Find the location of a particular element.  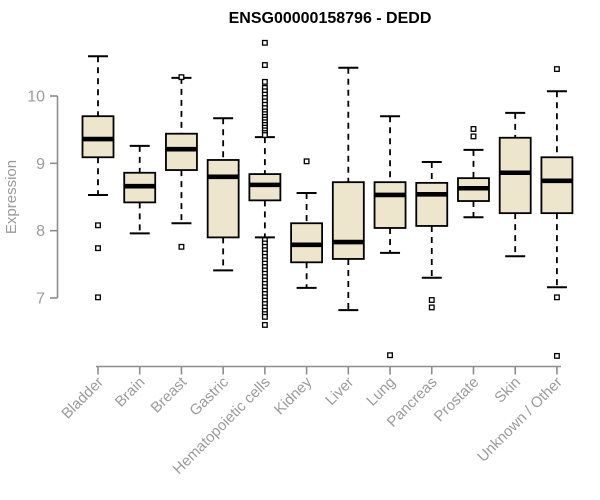

boxplot-kidney is located at coordinates (307, 223).